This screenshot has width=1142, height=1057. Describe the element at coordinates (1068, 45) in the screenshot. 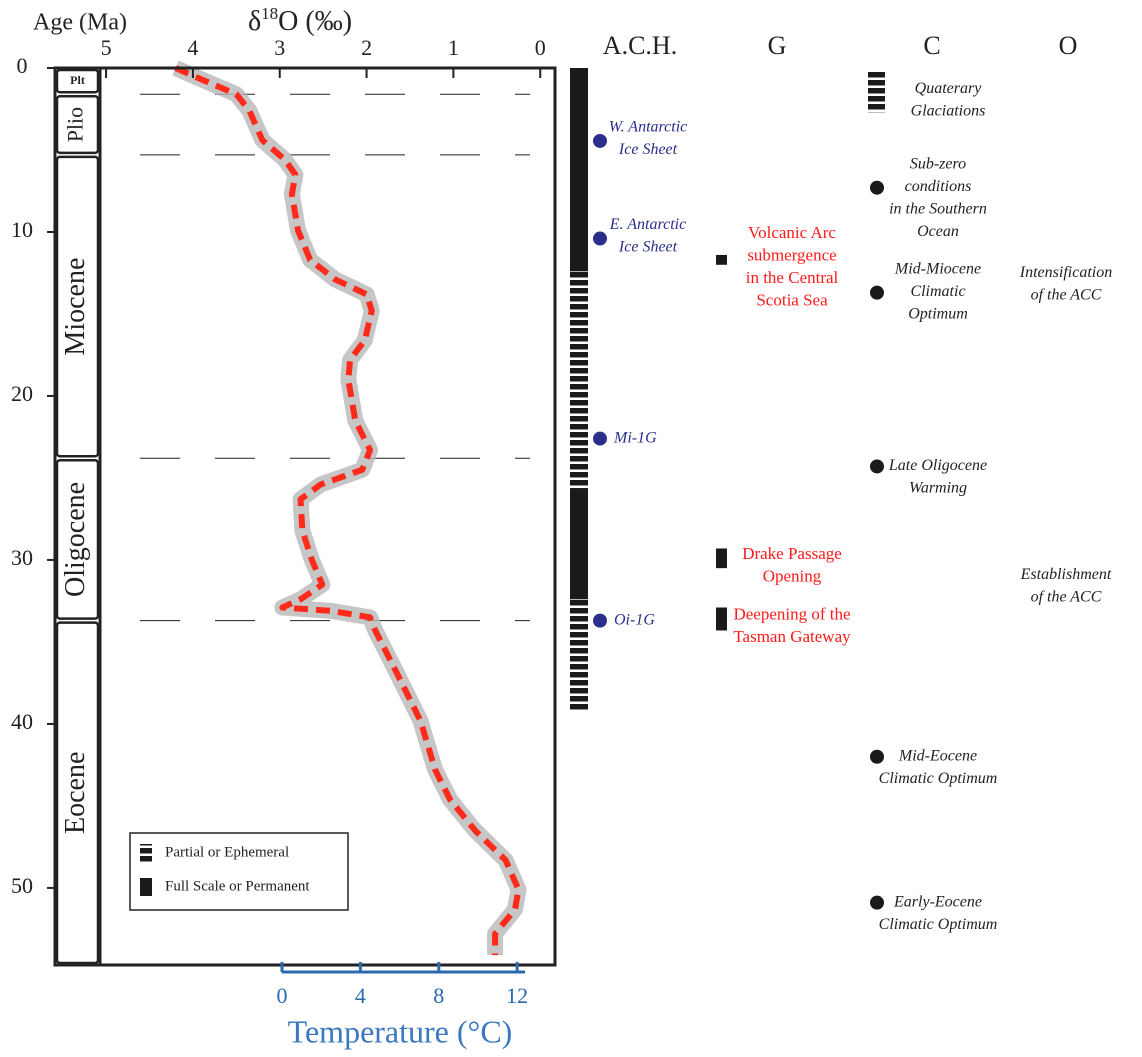

I see `column-header: O` at that location.